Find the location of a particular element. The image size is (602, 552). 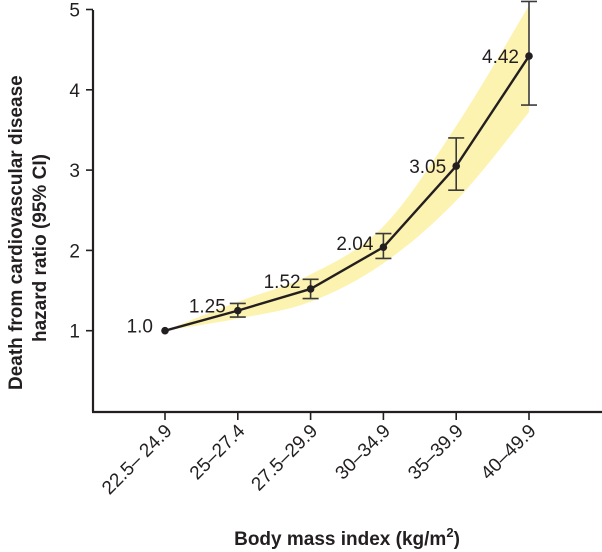

data-label: 1.0 is located at coordinates (140, 327).